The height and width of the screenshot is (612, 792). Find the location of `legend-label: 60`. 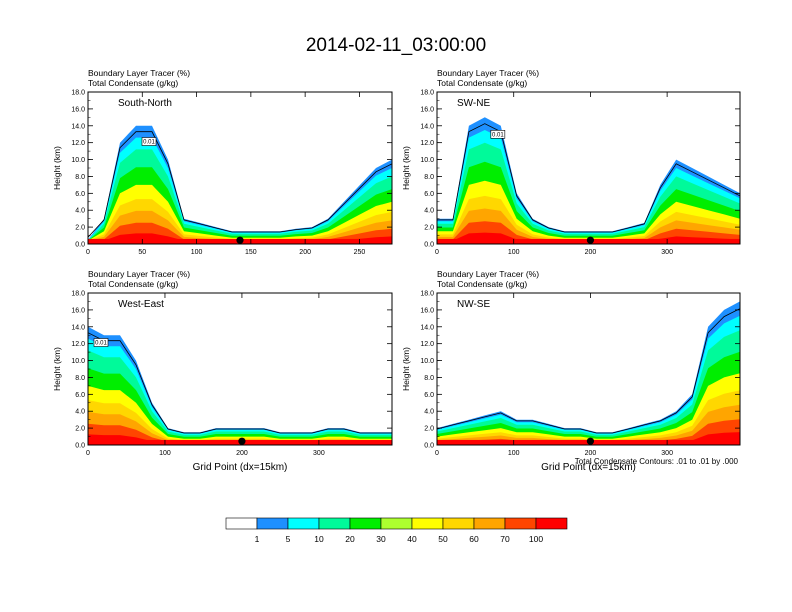

legend-label: 60 is located at coordinates (474, 539).